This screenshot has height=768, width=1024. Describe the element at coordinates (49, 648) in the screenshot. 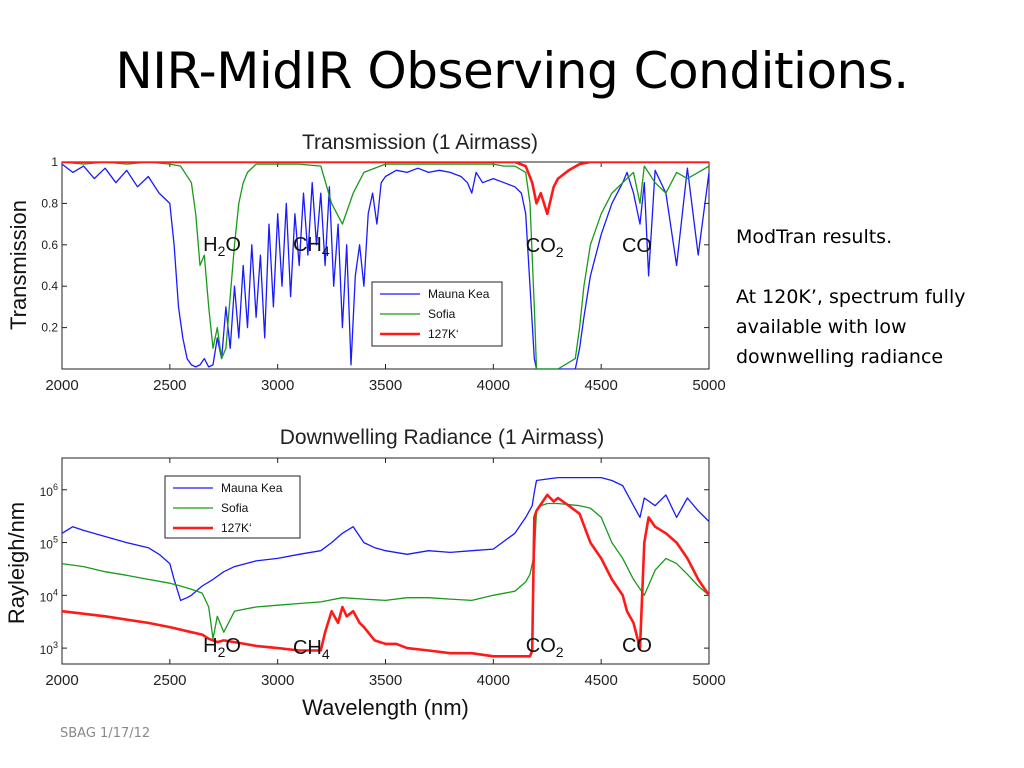

I see `y-tick-label: 10³` at that location.